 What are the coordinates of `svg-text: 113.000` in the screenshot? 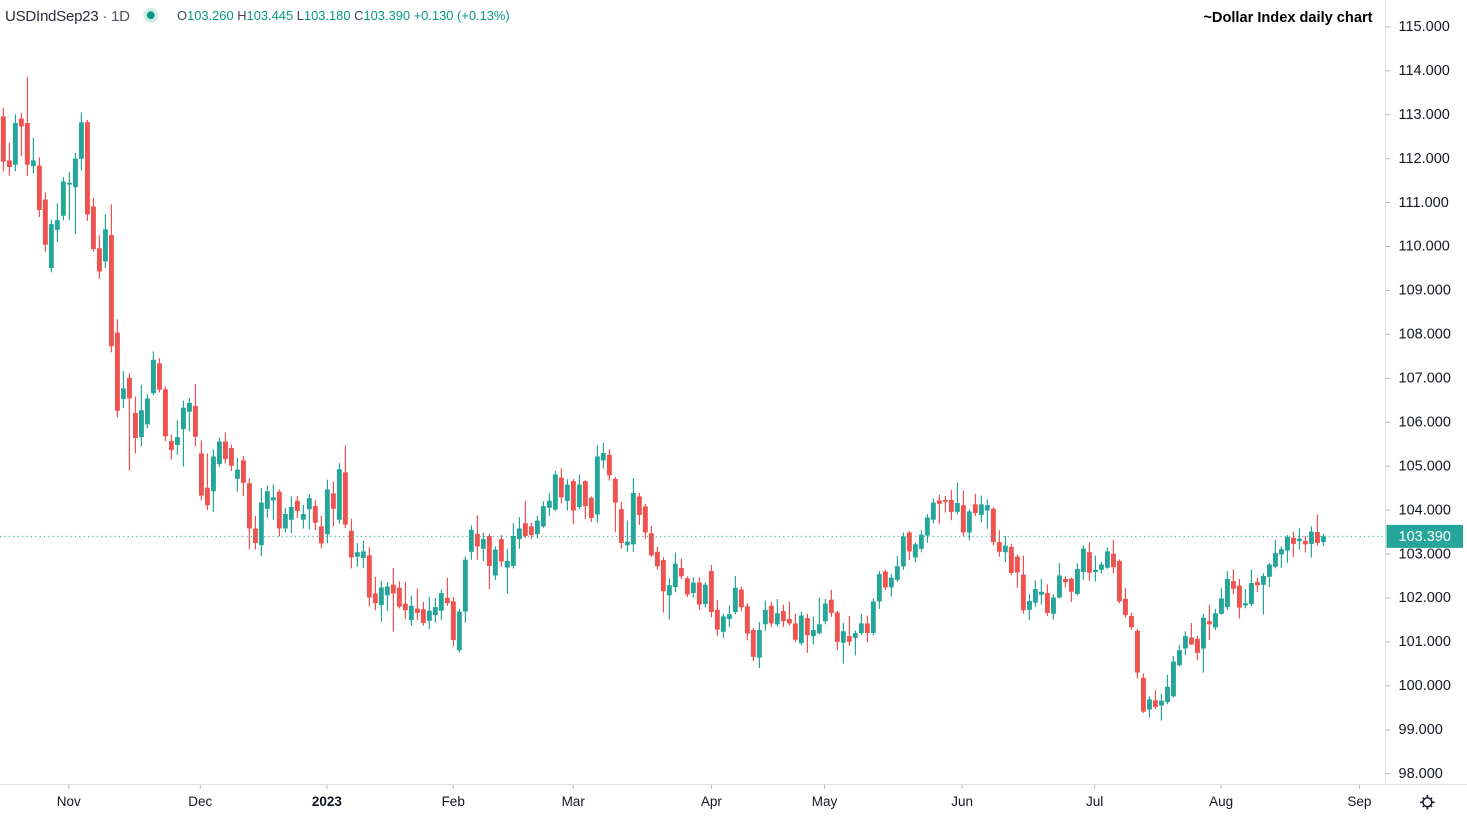 It's located at (1424, 115).